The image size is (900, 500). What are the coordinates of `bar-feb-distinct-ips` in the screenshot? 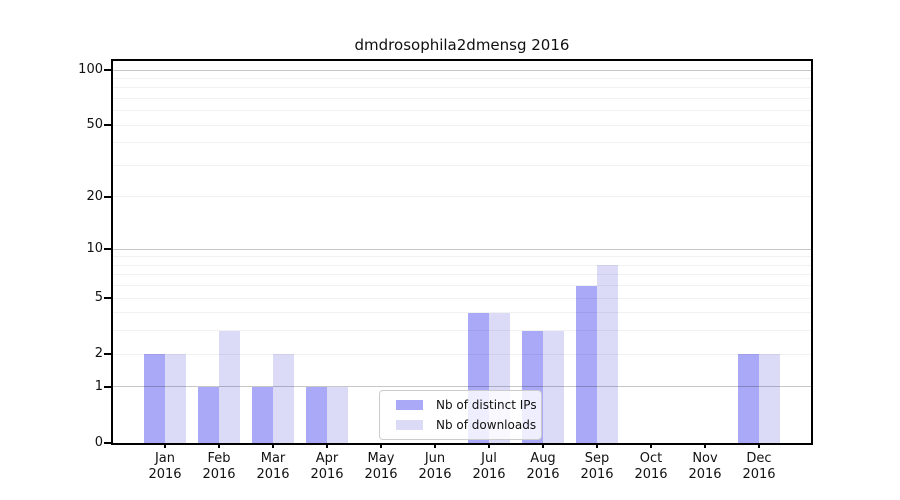 It's located at (208, 414).